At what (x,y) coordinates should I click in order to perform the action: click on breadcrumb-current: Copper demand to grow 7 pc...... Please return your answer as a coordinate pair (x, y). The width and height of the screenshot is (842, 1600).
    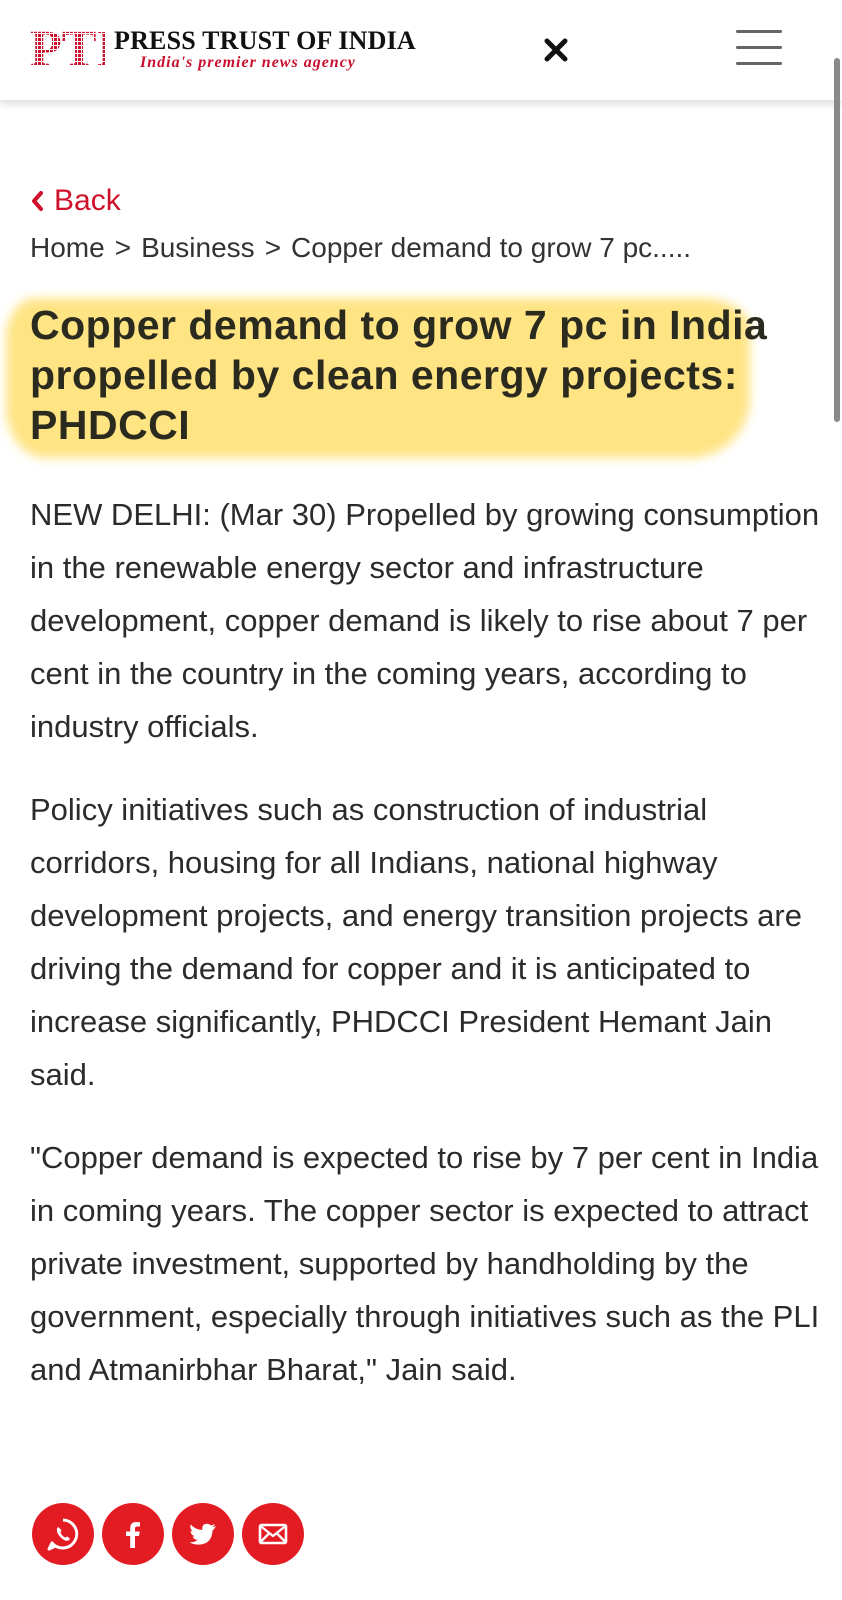
    Looking at the image, I should click on (491, 247).